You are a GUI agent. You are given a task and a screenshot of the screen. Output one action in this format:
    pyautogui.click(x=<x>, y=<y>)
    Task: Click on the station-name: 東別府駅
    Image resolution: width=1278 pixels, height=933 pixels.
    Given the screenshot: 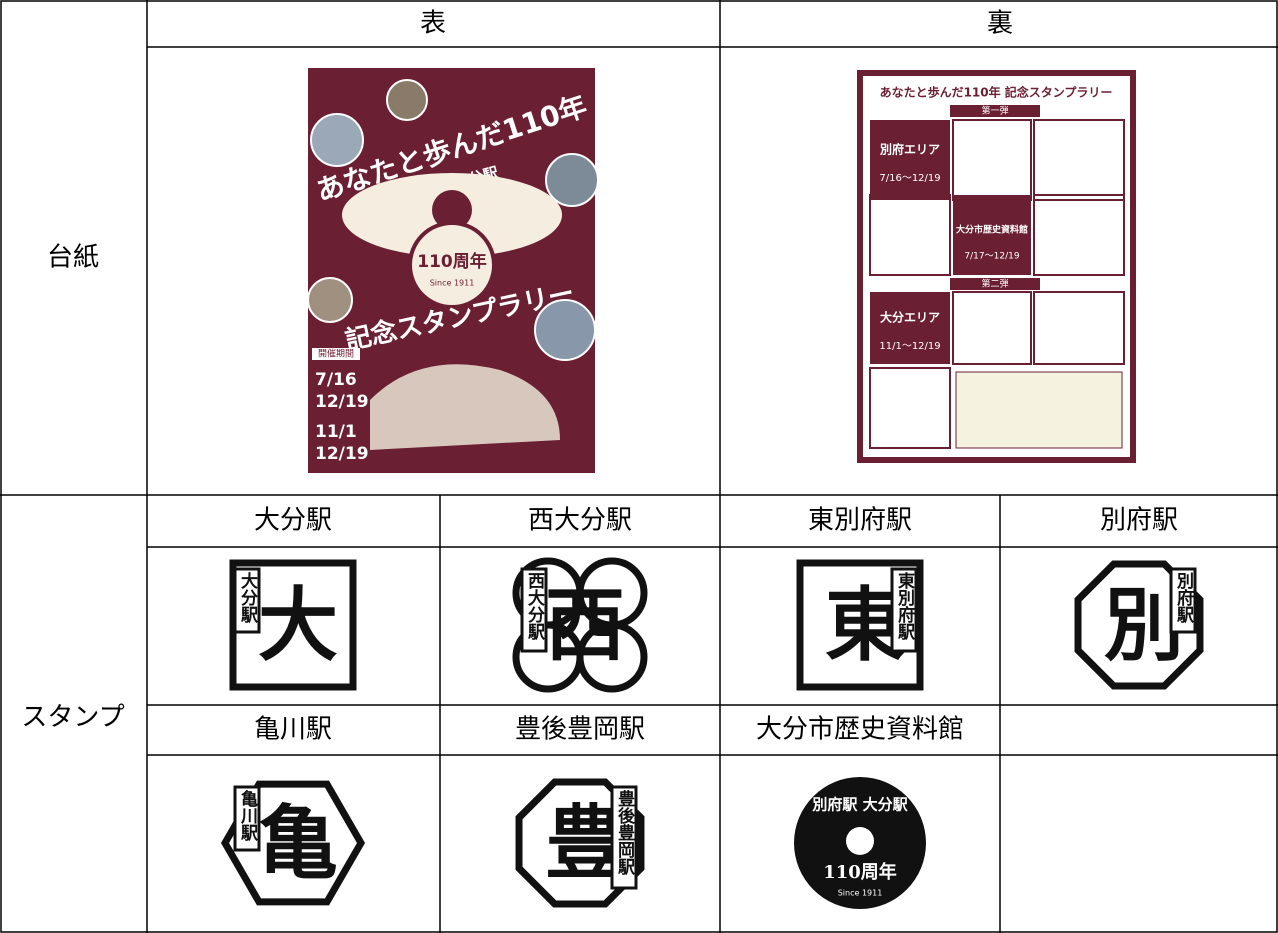 What is the action you would take?
    pyautogui.click(x=860, y=521)
    